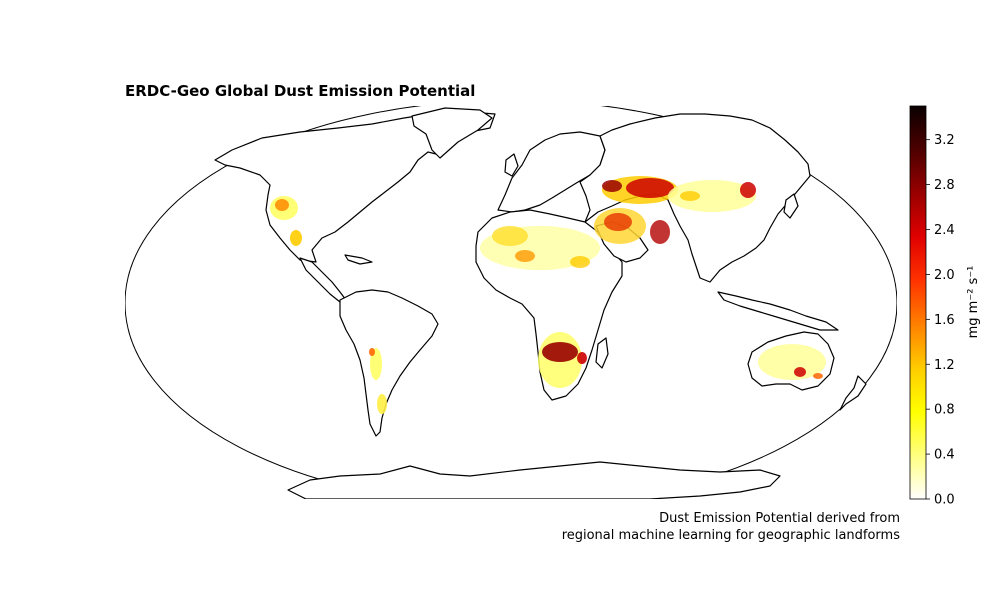  Describe the element at coordinates (779, 518) in the screenshot. I see `caption-line-1: Dust Emission Potential derived from` at that location.